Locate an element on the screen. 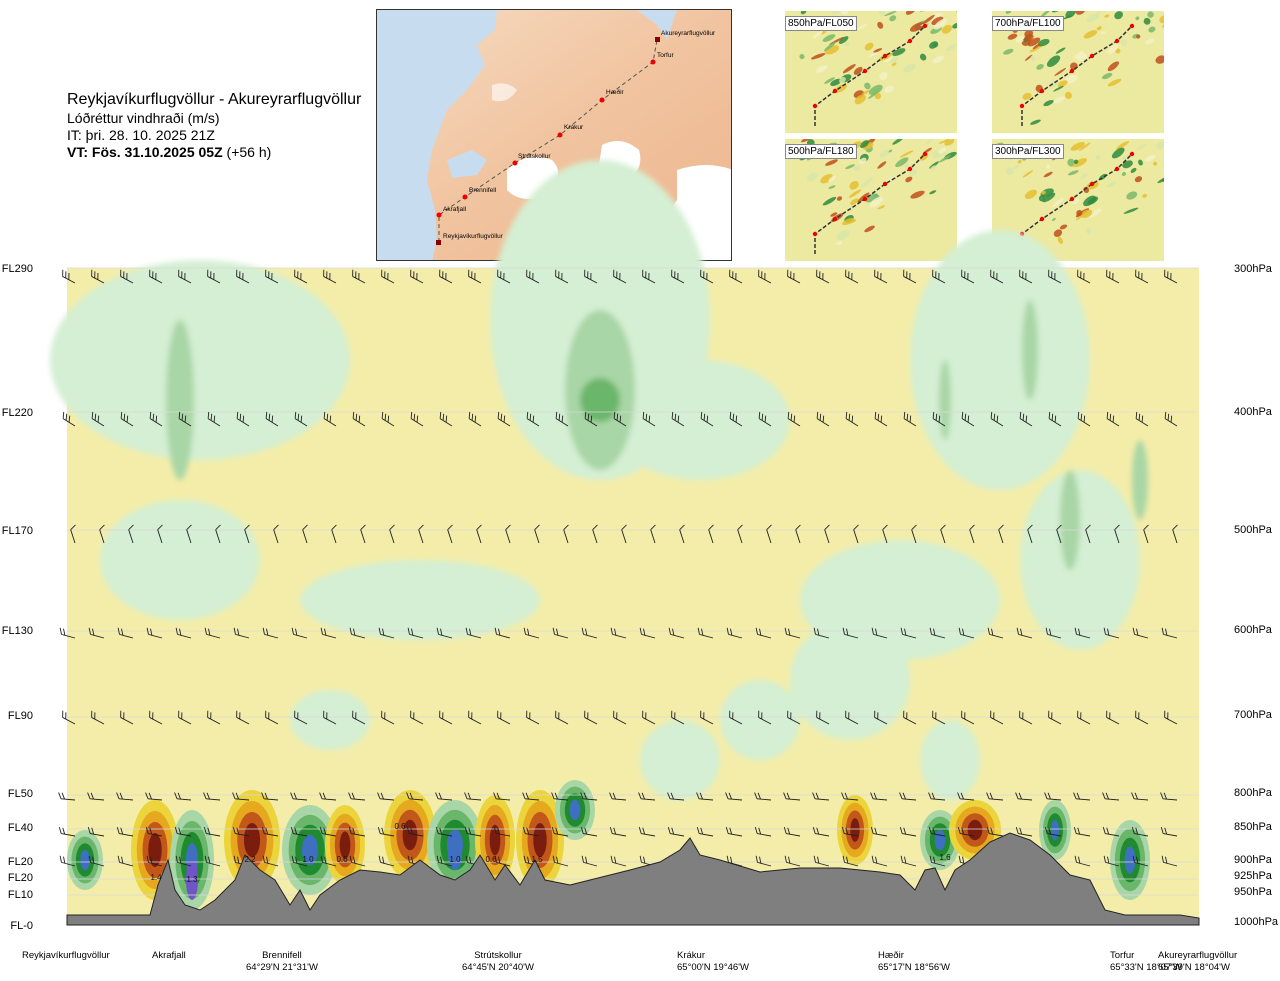 Image resolution: width=1280 pixels, height=981 pixels. fl-label: FL130 is located at coordinates (17, 631).